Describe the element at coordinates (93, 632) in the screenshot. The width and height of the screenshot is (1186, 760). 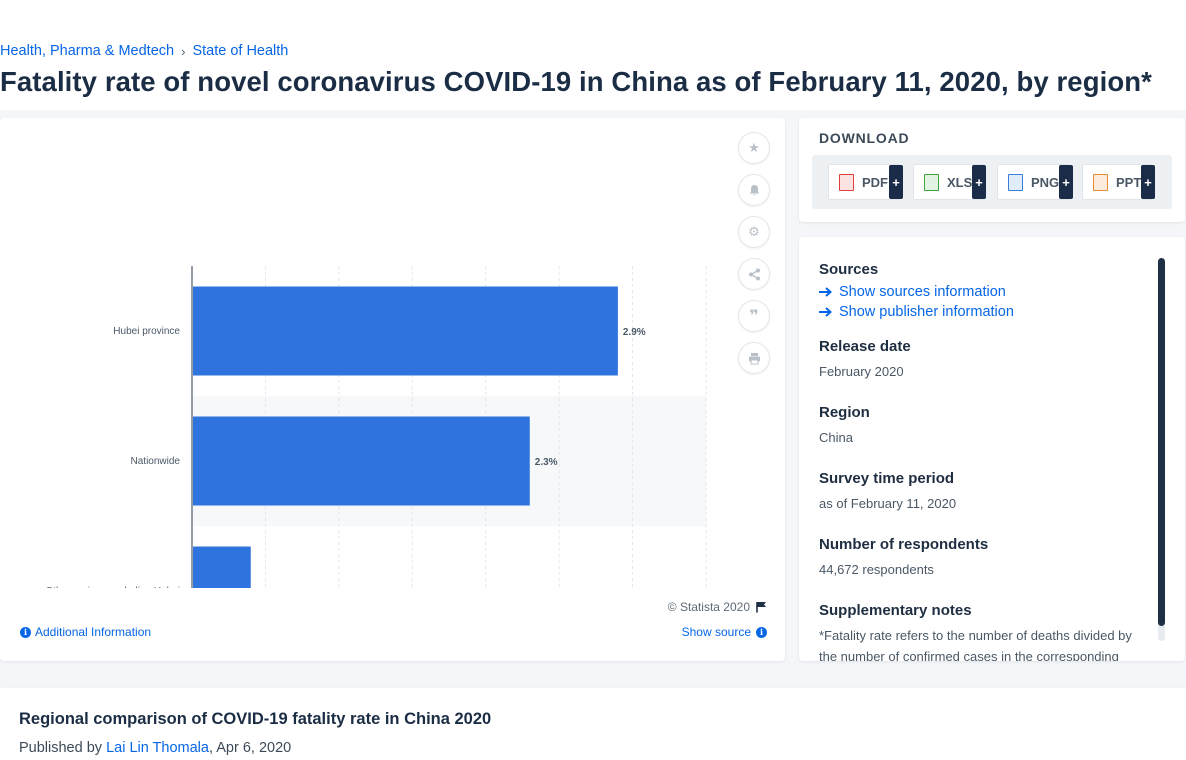
I see `additional-info-label: Additional Information` at that location.